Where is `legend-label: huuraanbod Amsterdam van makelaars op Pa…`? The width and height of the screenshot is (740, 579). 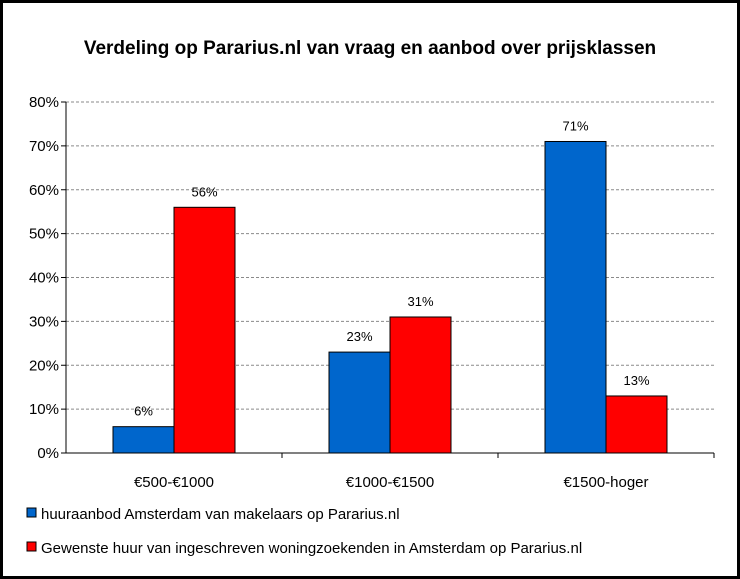
legend-label: huuraanbod Amsterdam van makelaars op Pa… is located at coordinates (220, 514).